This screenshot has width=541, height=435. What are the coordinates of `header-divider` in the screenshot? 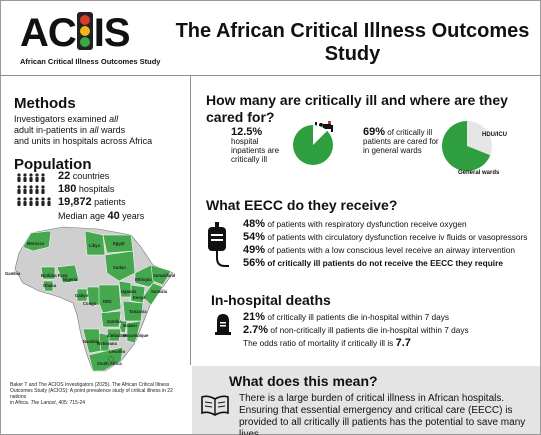 It's located at (270, 75).